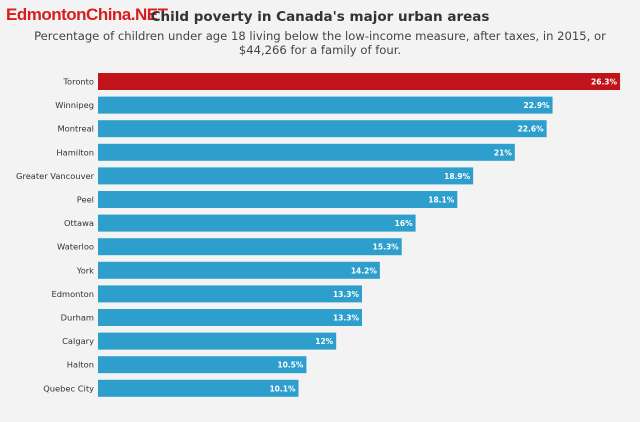  Describe the element at coordinates (87, 14) in the screenshot. I see `watermark-logo: EdmontonChina.NET` at that location.